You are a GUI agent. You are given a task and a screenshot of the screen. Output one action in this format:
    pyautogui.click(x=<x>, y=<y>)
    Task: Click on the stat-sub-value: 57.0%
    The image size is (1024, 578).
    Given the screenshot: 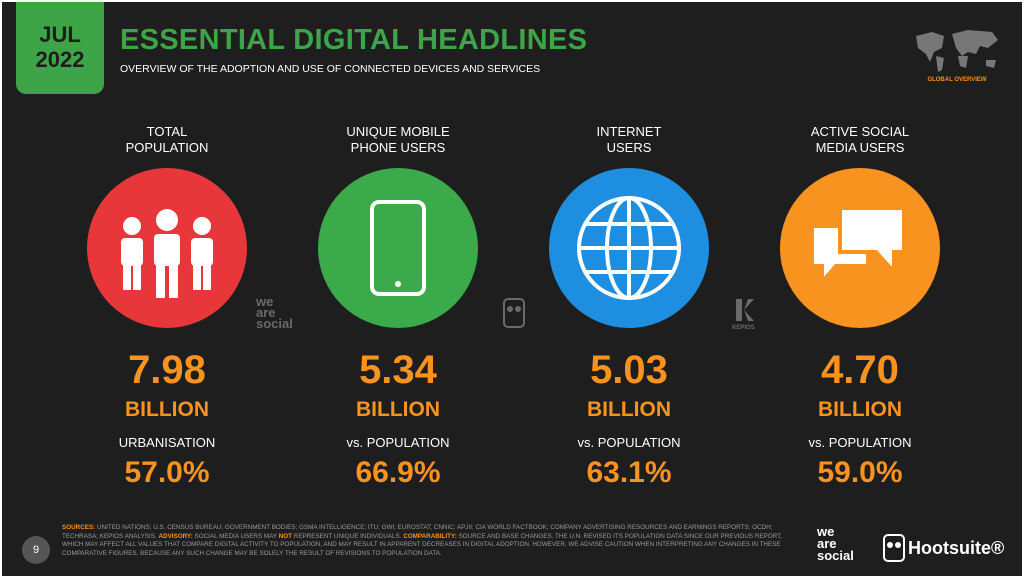 What is the action you would take?
    pyautogui.click(x=167, y=472)
    